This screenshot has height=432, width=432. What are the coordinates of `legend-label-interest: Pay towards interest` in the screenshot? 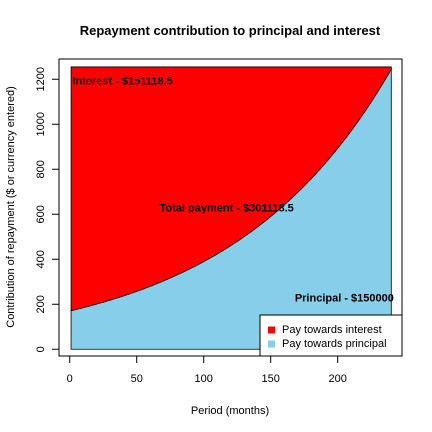 It's located at (332, 330).